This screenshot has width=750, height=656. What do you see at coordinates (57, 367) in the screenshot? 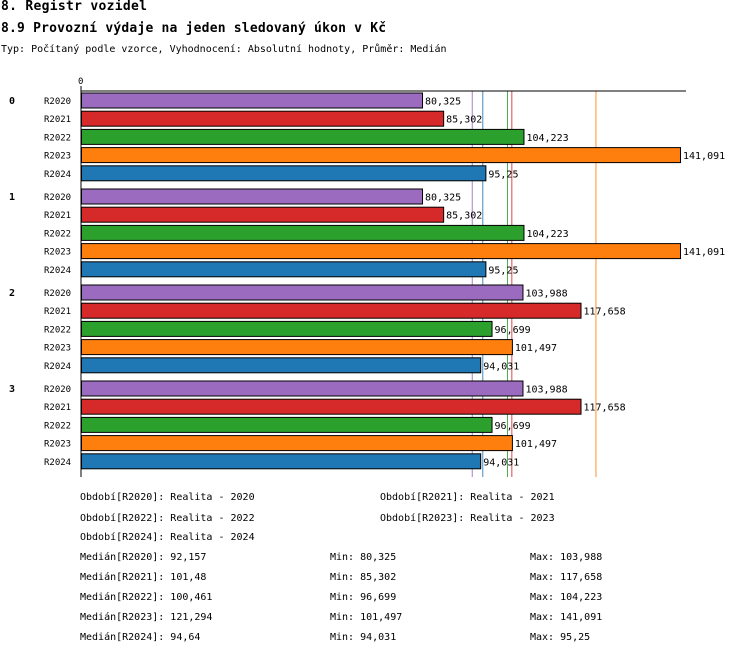
I see `row-label-2-r2024: R2024` at bounding box center [57, 367].